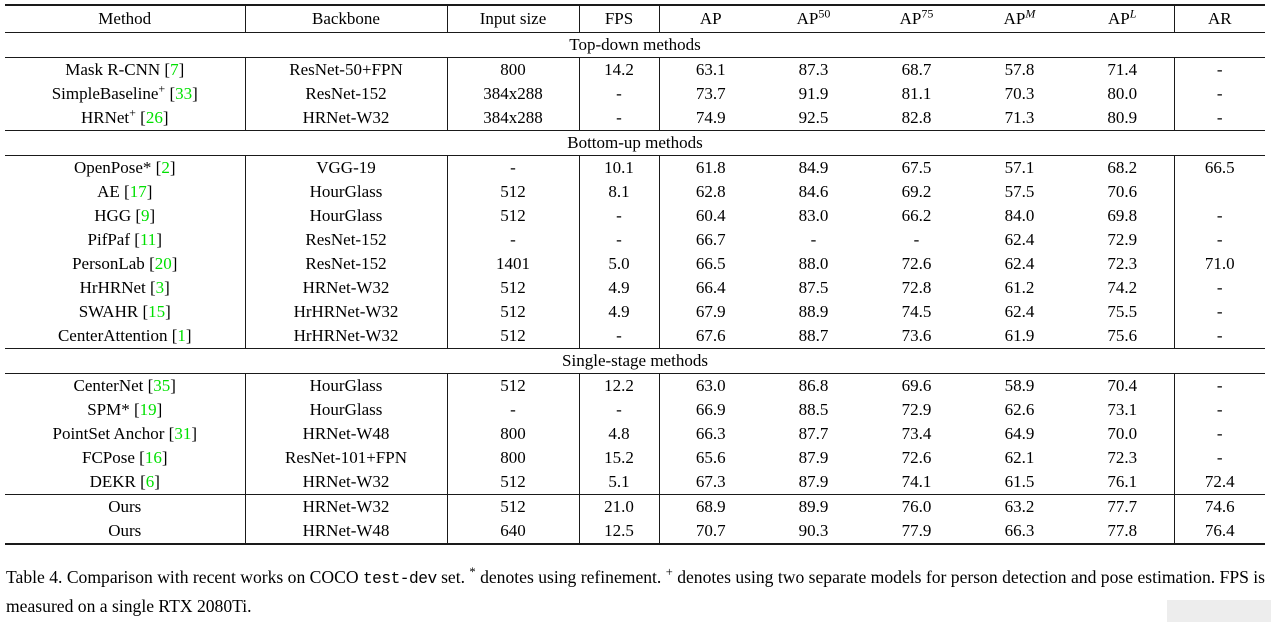  I want to click on ap75-cell: 76.0, so click(916, 506).